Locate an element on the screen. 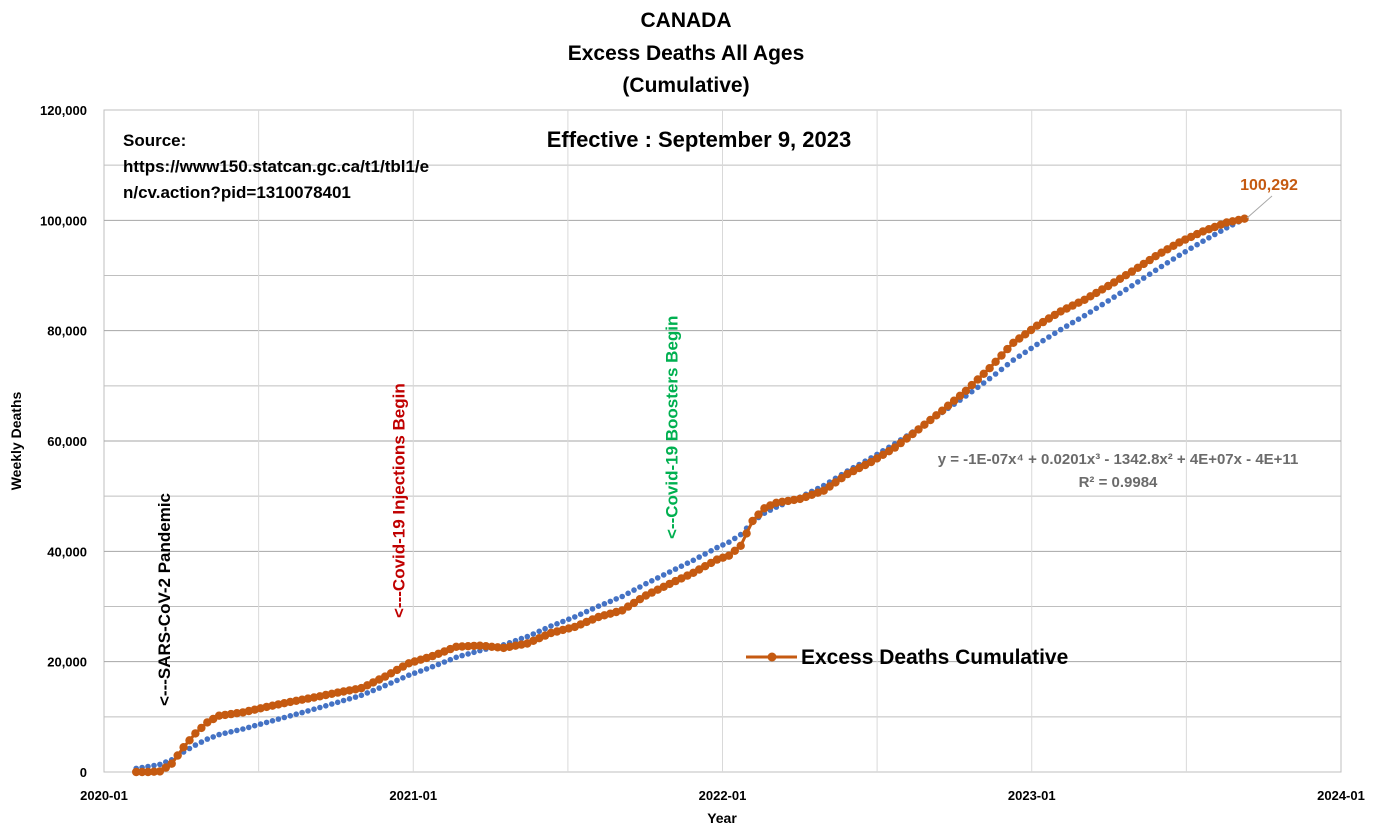 The height and width of the screenshot is (829, 1373). effective-date: Effective : September 9, 2023 is located at coordinates (699, 139).